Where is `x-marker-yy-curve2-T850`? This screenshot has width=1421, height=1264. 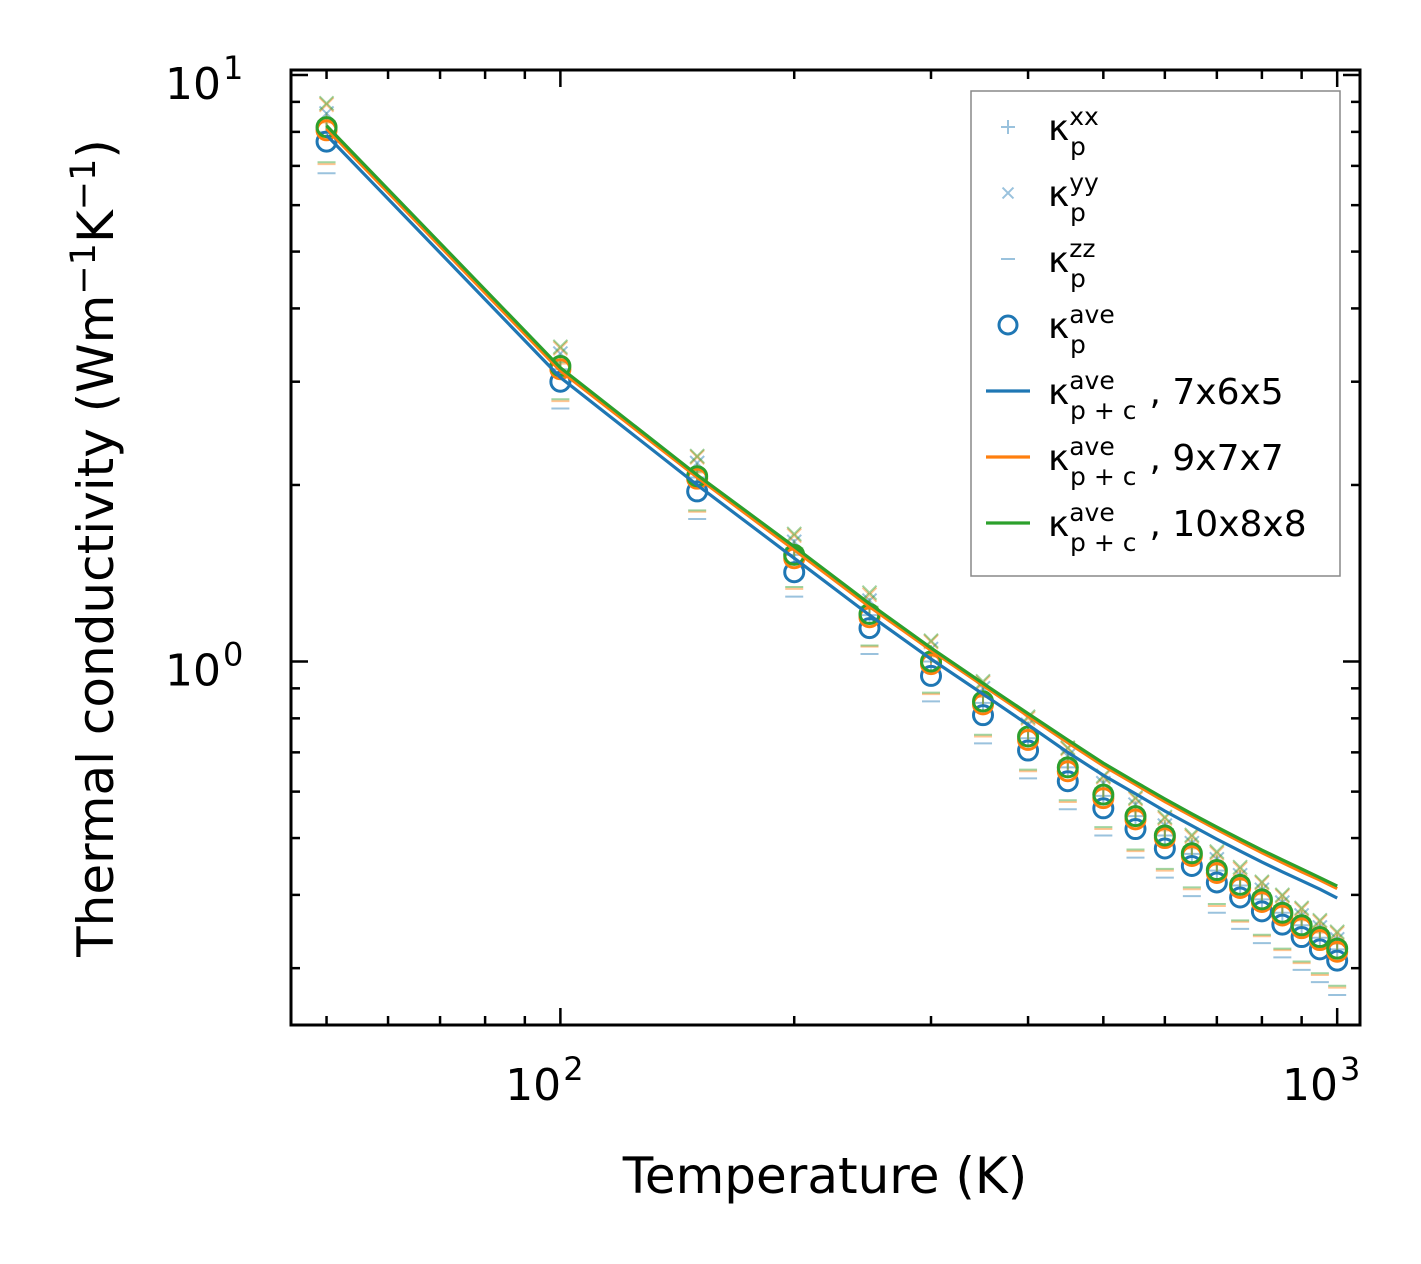 x-marker-yy-curve2-T850 is located at coordinates (1282, 896).